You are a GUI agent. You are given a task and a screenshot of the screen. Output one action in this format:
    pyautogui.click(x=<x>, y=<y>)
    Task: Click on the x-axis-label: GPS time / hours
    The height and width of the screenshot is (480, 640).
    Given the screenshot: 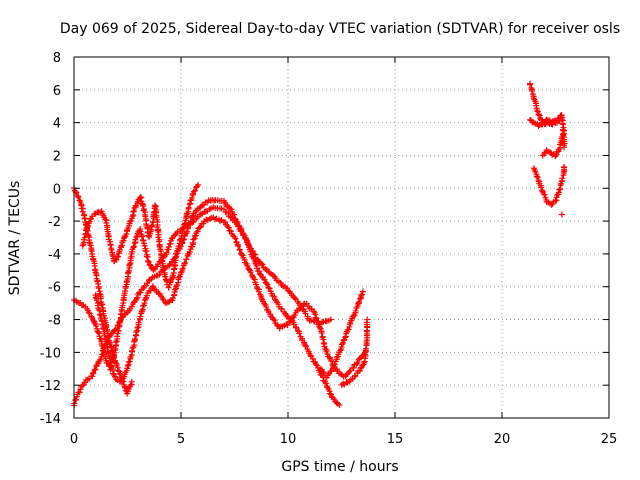 What is the action you would take?
    pyautogui.click(x=339, y=467)
    